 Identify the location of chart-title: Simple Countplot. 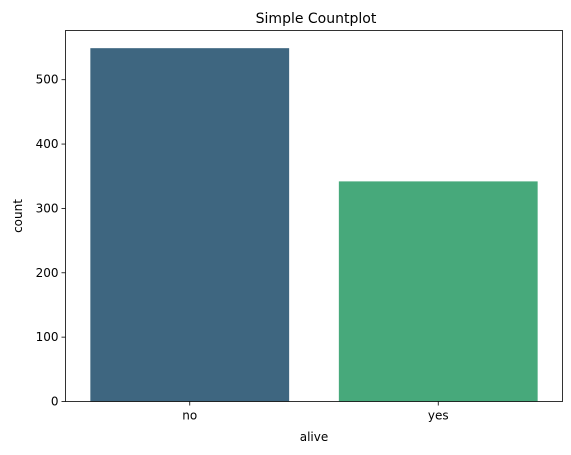
(316, 19).